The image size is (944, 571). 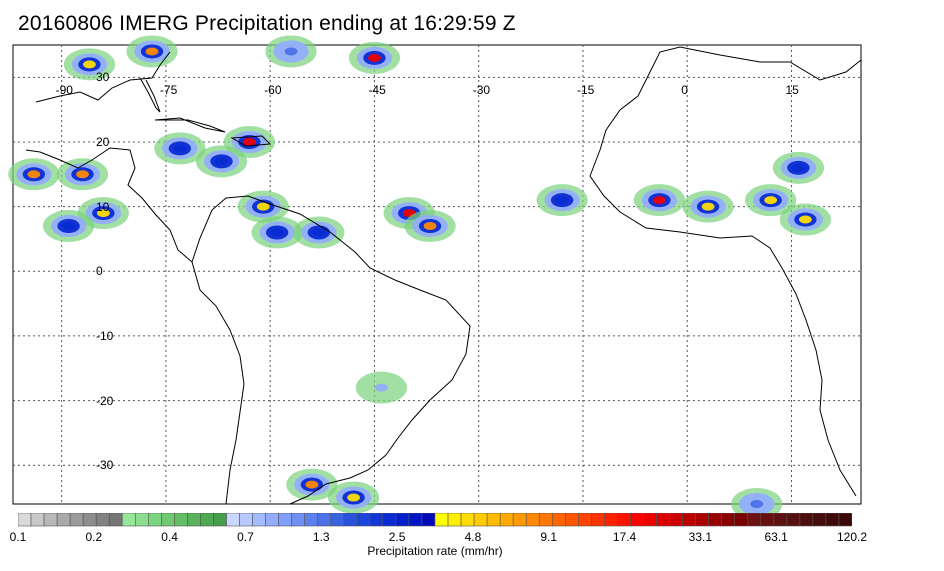 What do you see at coordinates (792, 90) in the screenshot?
I see `longitude-label: 15` at bounding box center [792, 90].